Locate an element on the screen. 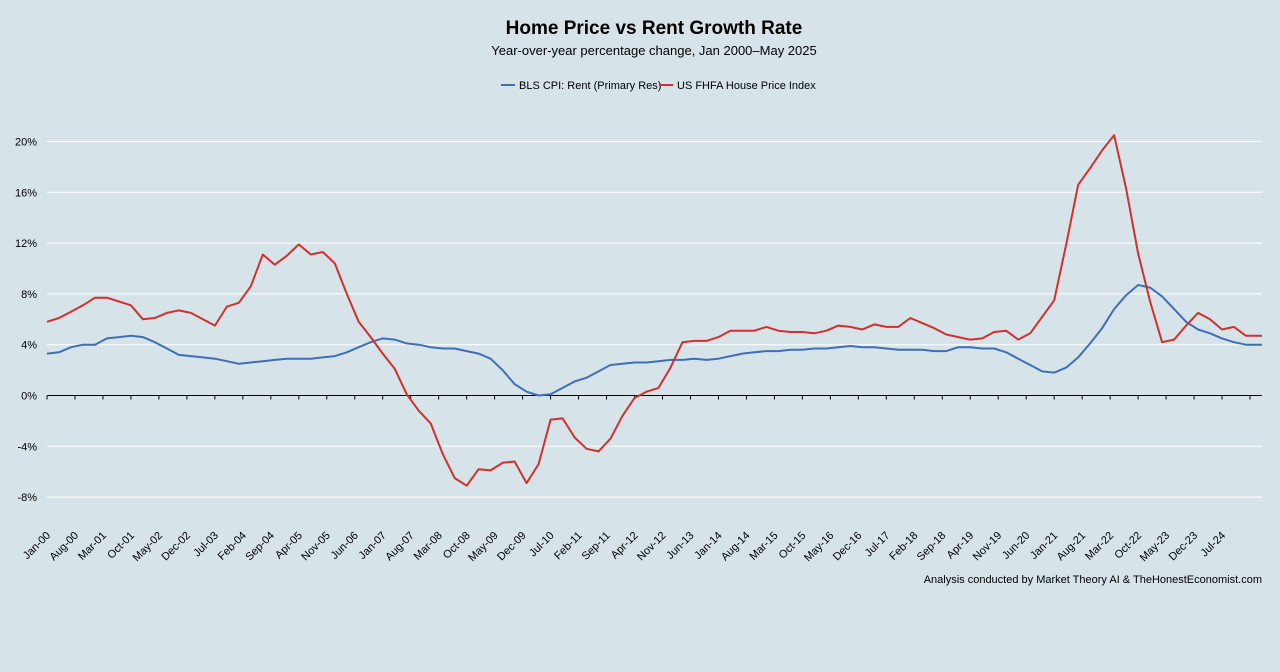 The height and width of the screenshot is (672, 1280). x-tick-label: May-23 is located at coordinates (1155, 547).